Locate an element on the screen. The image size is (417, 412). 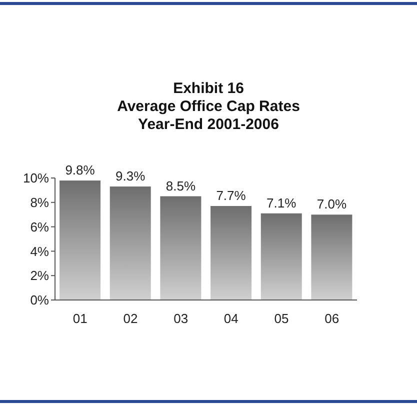
y-tick-label: 10% is located at coordinates (36, 178).